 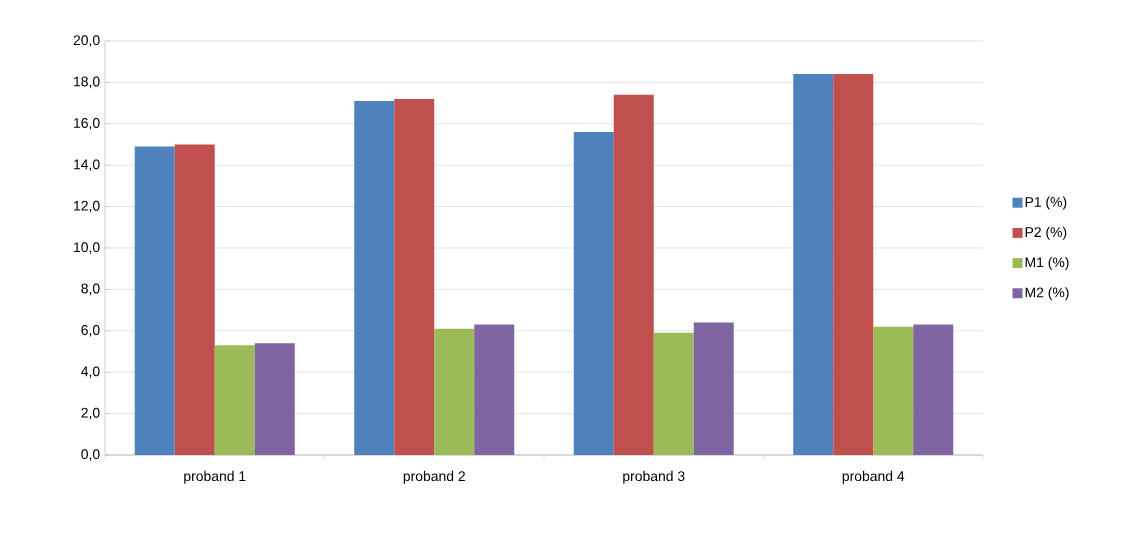 I want to click on x-tick-label: proband 2, so click(x=434, y=477).